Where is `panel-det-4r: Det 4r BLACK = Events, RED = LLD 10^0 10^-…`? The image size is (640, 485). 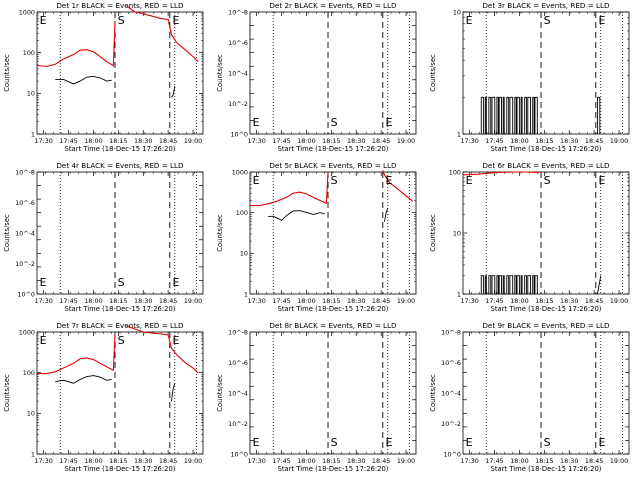 panel-det-4r: Det 4r BLACK = Events, RED = LLD 10^0 10^-… is located at coordinates (103, 237).